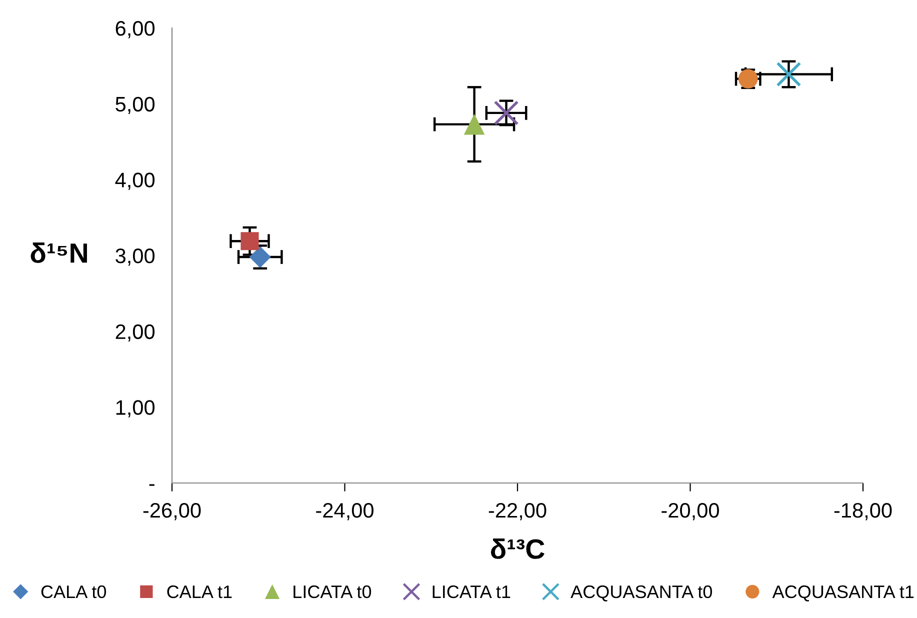  What do you see at coordinates (172, 511) in the screenshot?
I see `x-tick-label: -26,00` at bounding box center [172, 511].